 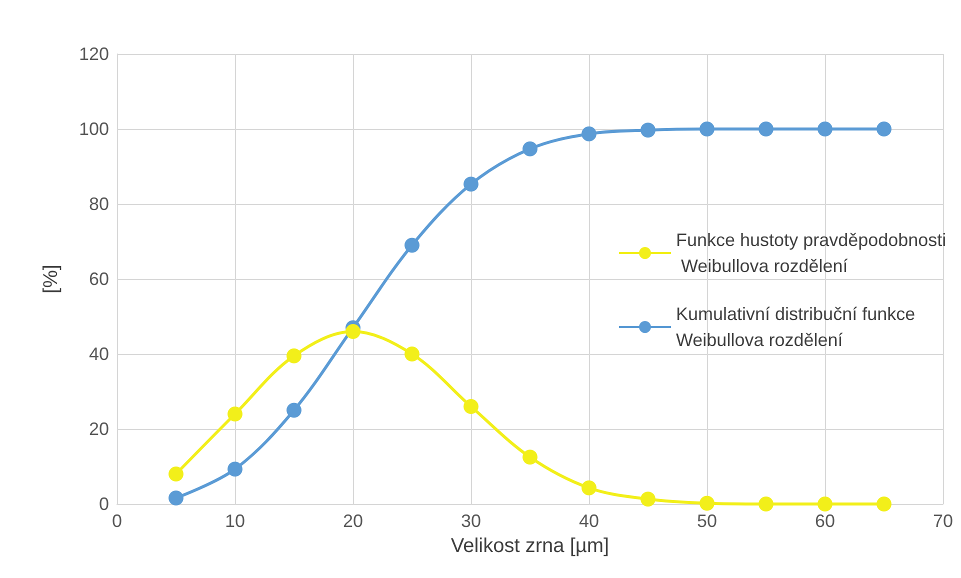 What do you see at coordinates (235, 521) in the screenshot?
I see `x-tick-label: 10` at bounding box center [235, 521].